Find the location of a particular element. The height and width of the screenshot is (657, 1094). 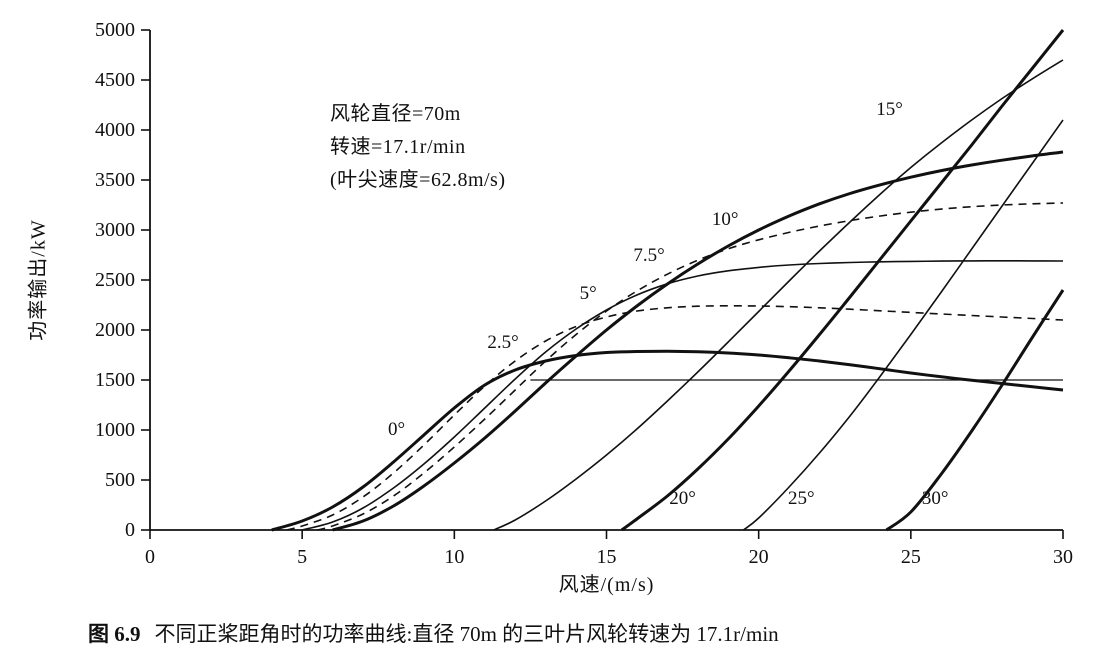

y-tick-label: 0 is located at coordinates (130, 530).